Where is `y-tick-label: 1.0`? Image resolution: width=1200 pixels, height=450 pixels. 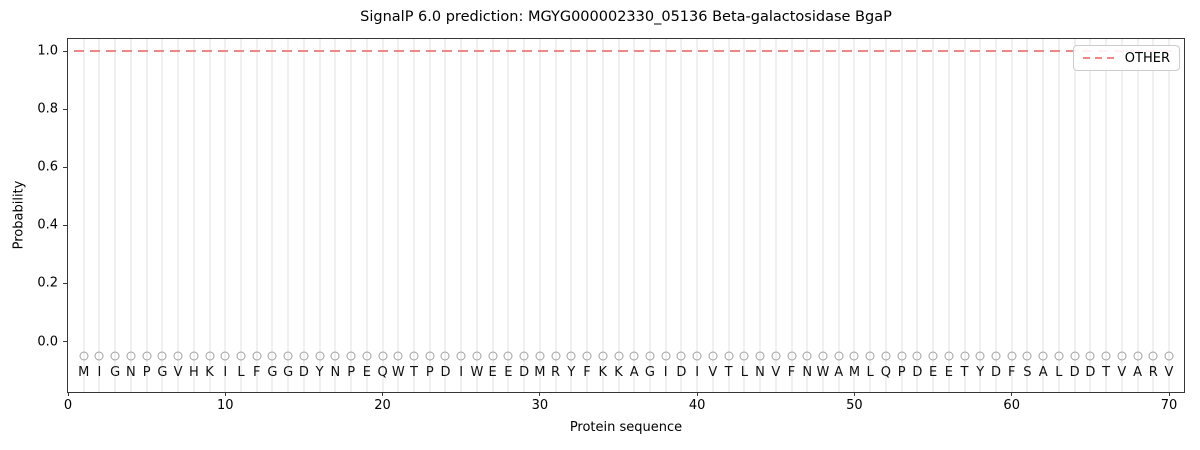
y-tick-label: 1.0 is located at coordinates (47, 51).